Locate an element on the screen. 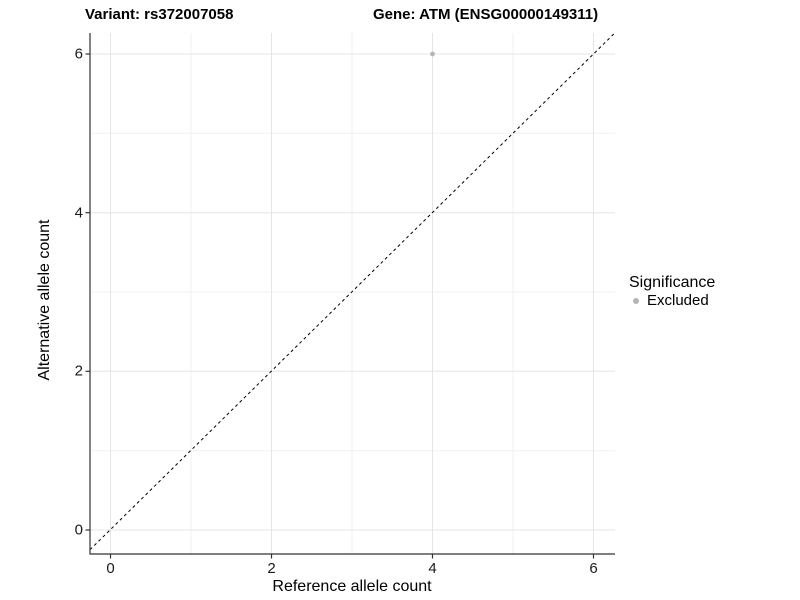 The width and height of the screenshot is (800, 600). x-tick-label-2: 2 is located at coordinates (271, 568).